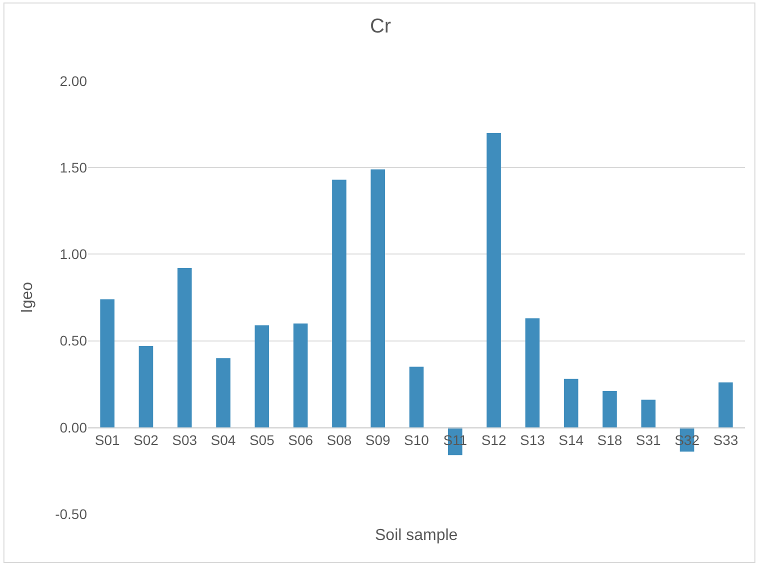 This screenshot has height=564, width=761. What do you see at coordinates (262, 440) in the screenshot?
I see `x-tick-label: S05` at bounding box center [262, 440].